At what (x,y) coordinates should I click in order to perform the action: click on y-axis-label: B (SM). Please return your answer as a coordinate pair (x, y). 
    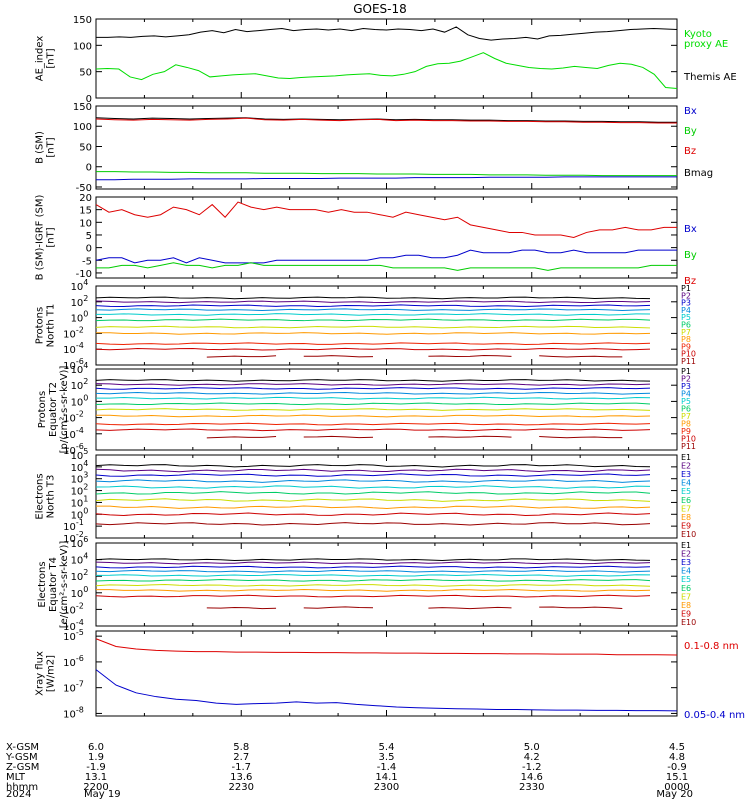
    Looking at the image, I should click on (40, 147).